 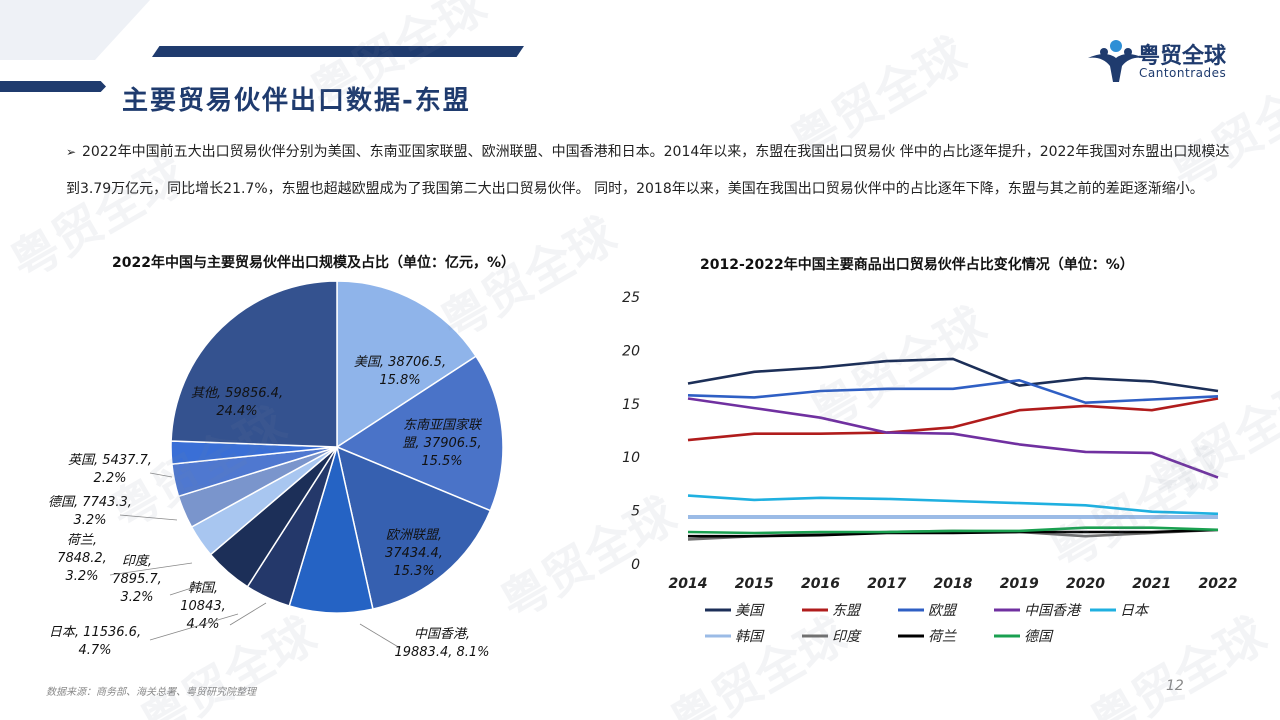 What do you see at coordinates (442, 634) in the screenshot?
I see `pie-data-label: 中国香港,` at bounding box center [442, 634].